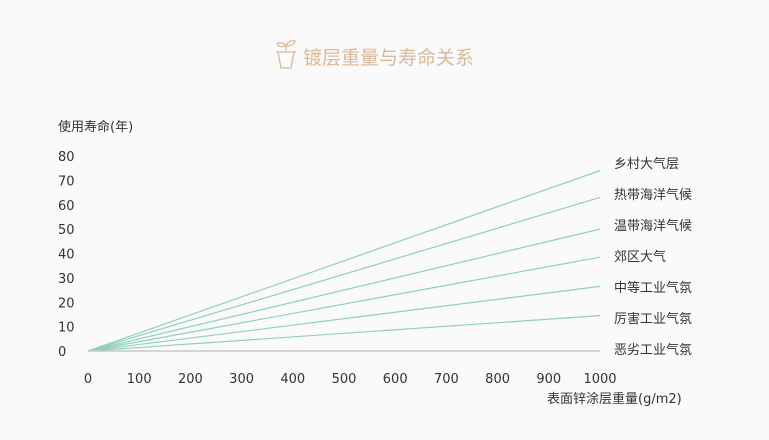 The height and width of the screenshot is (440, 769). What do you see at coordinates (286, 54) in the screenshot?
I see `plant-pot-icon` at bounding box center [286, 54].